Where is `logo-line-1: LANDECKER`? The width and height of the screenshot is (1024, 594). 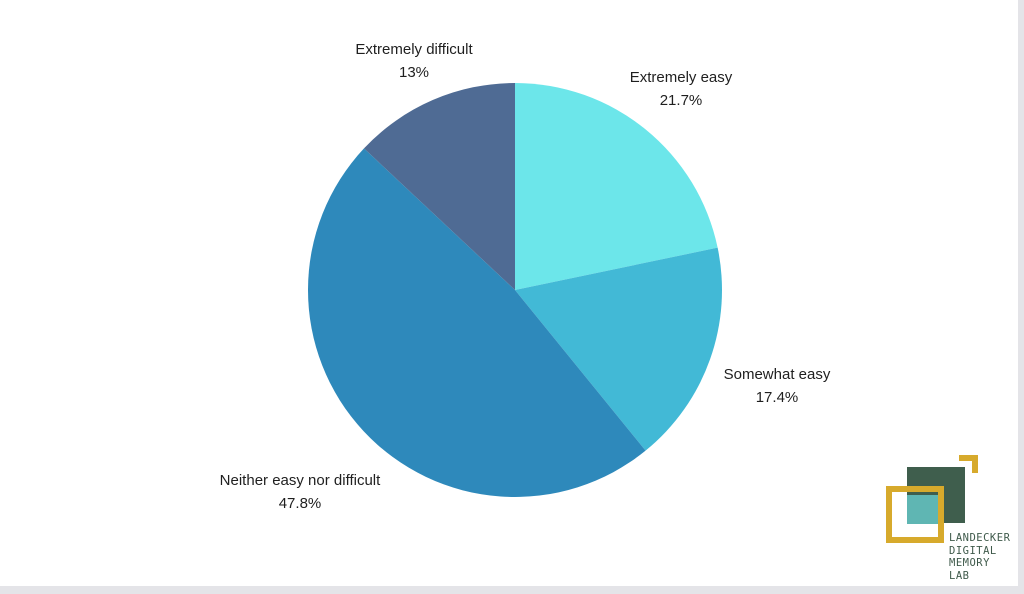 logo-line-1: LANDECKER is located at coordinates (980, 538).